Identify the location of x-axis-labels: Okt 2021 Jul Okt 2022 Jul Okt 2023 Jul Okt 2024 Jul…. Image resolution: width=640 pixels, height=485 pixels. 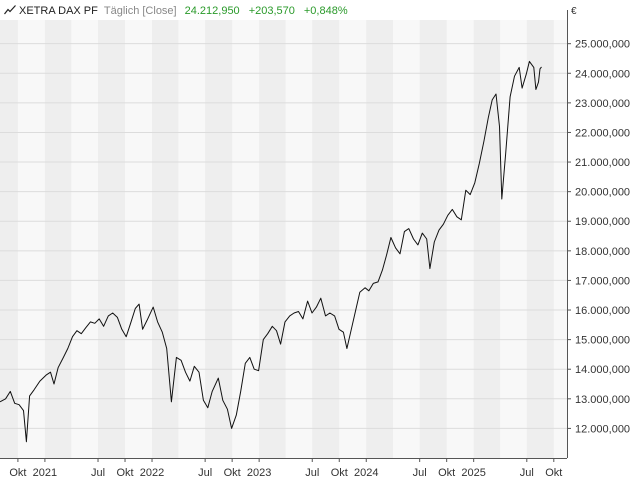
(285, 473).